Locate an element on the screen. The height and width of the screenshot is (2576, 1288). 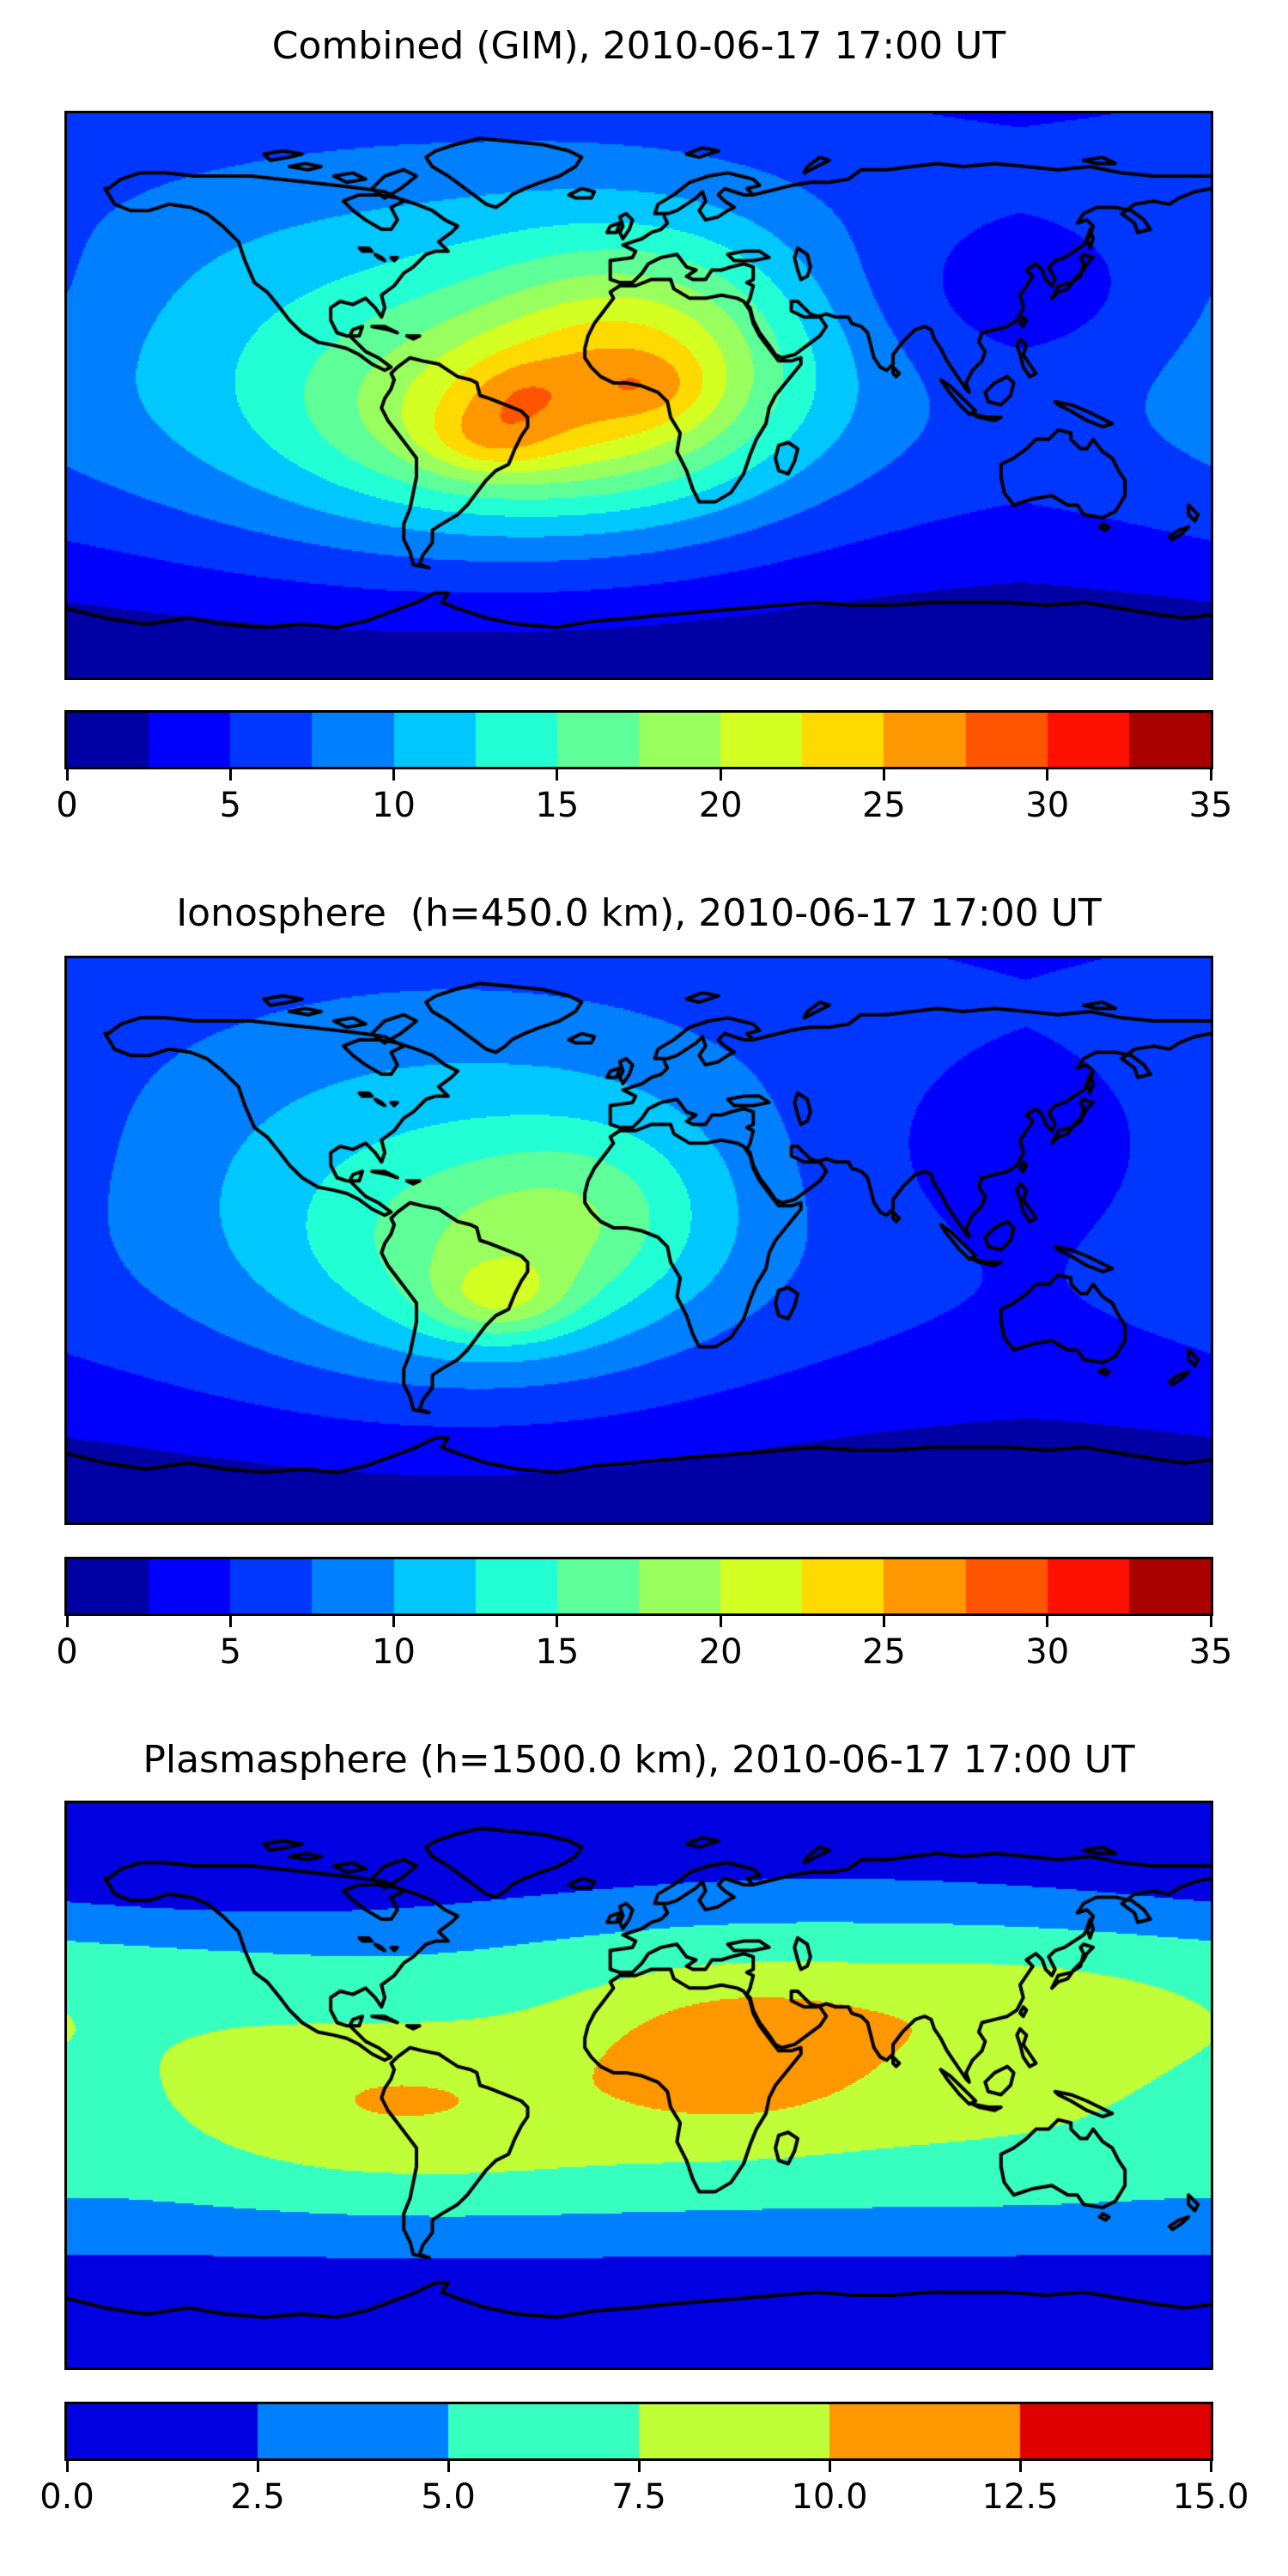
colorbar-tick-label: 2.5 is located at coordinates (258, 2497).